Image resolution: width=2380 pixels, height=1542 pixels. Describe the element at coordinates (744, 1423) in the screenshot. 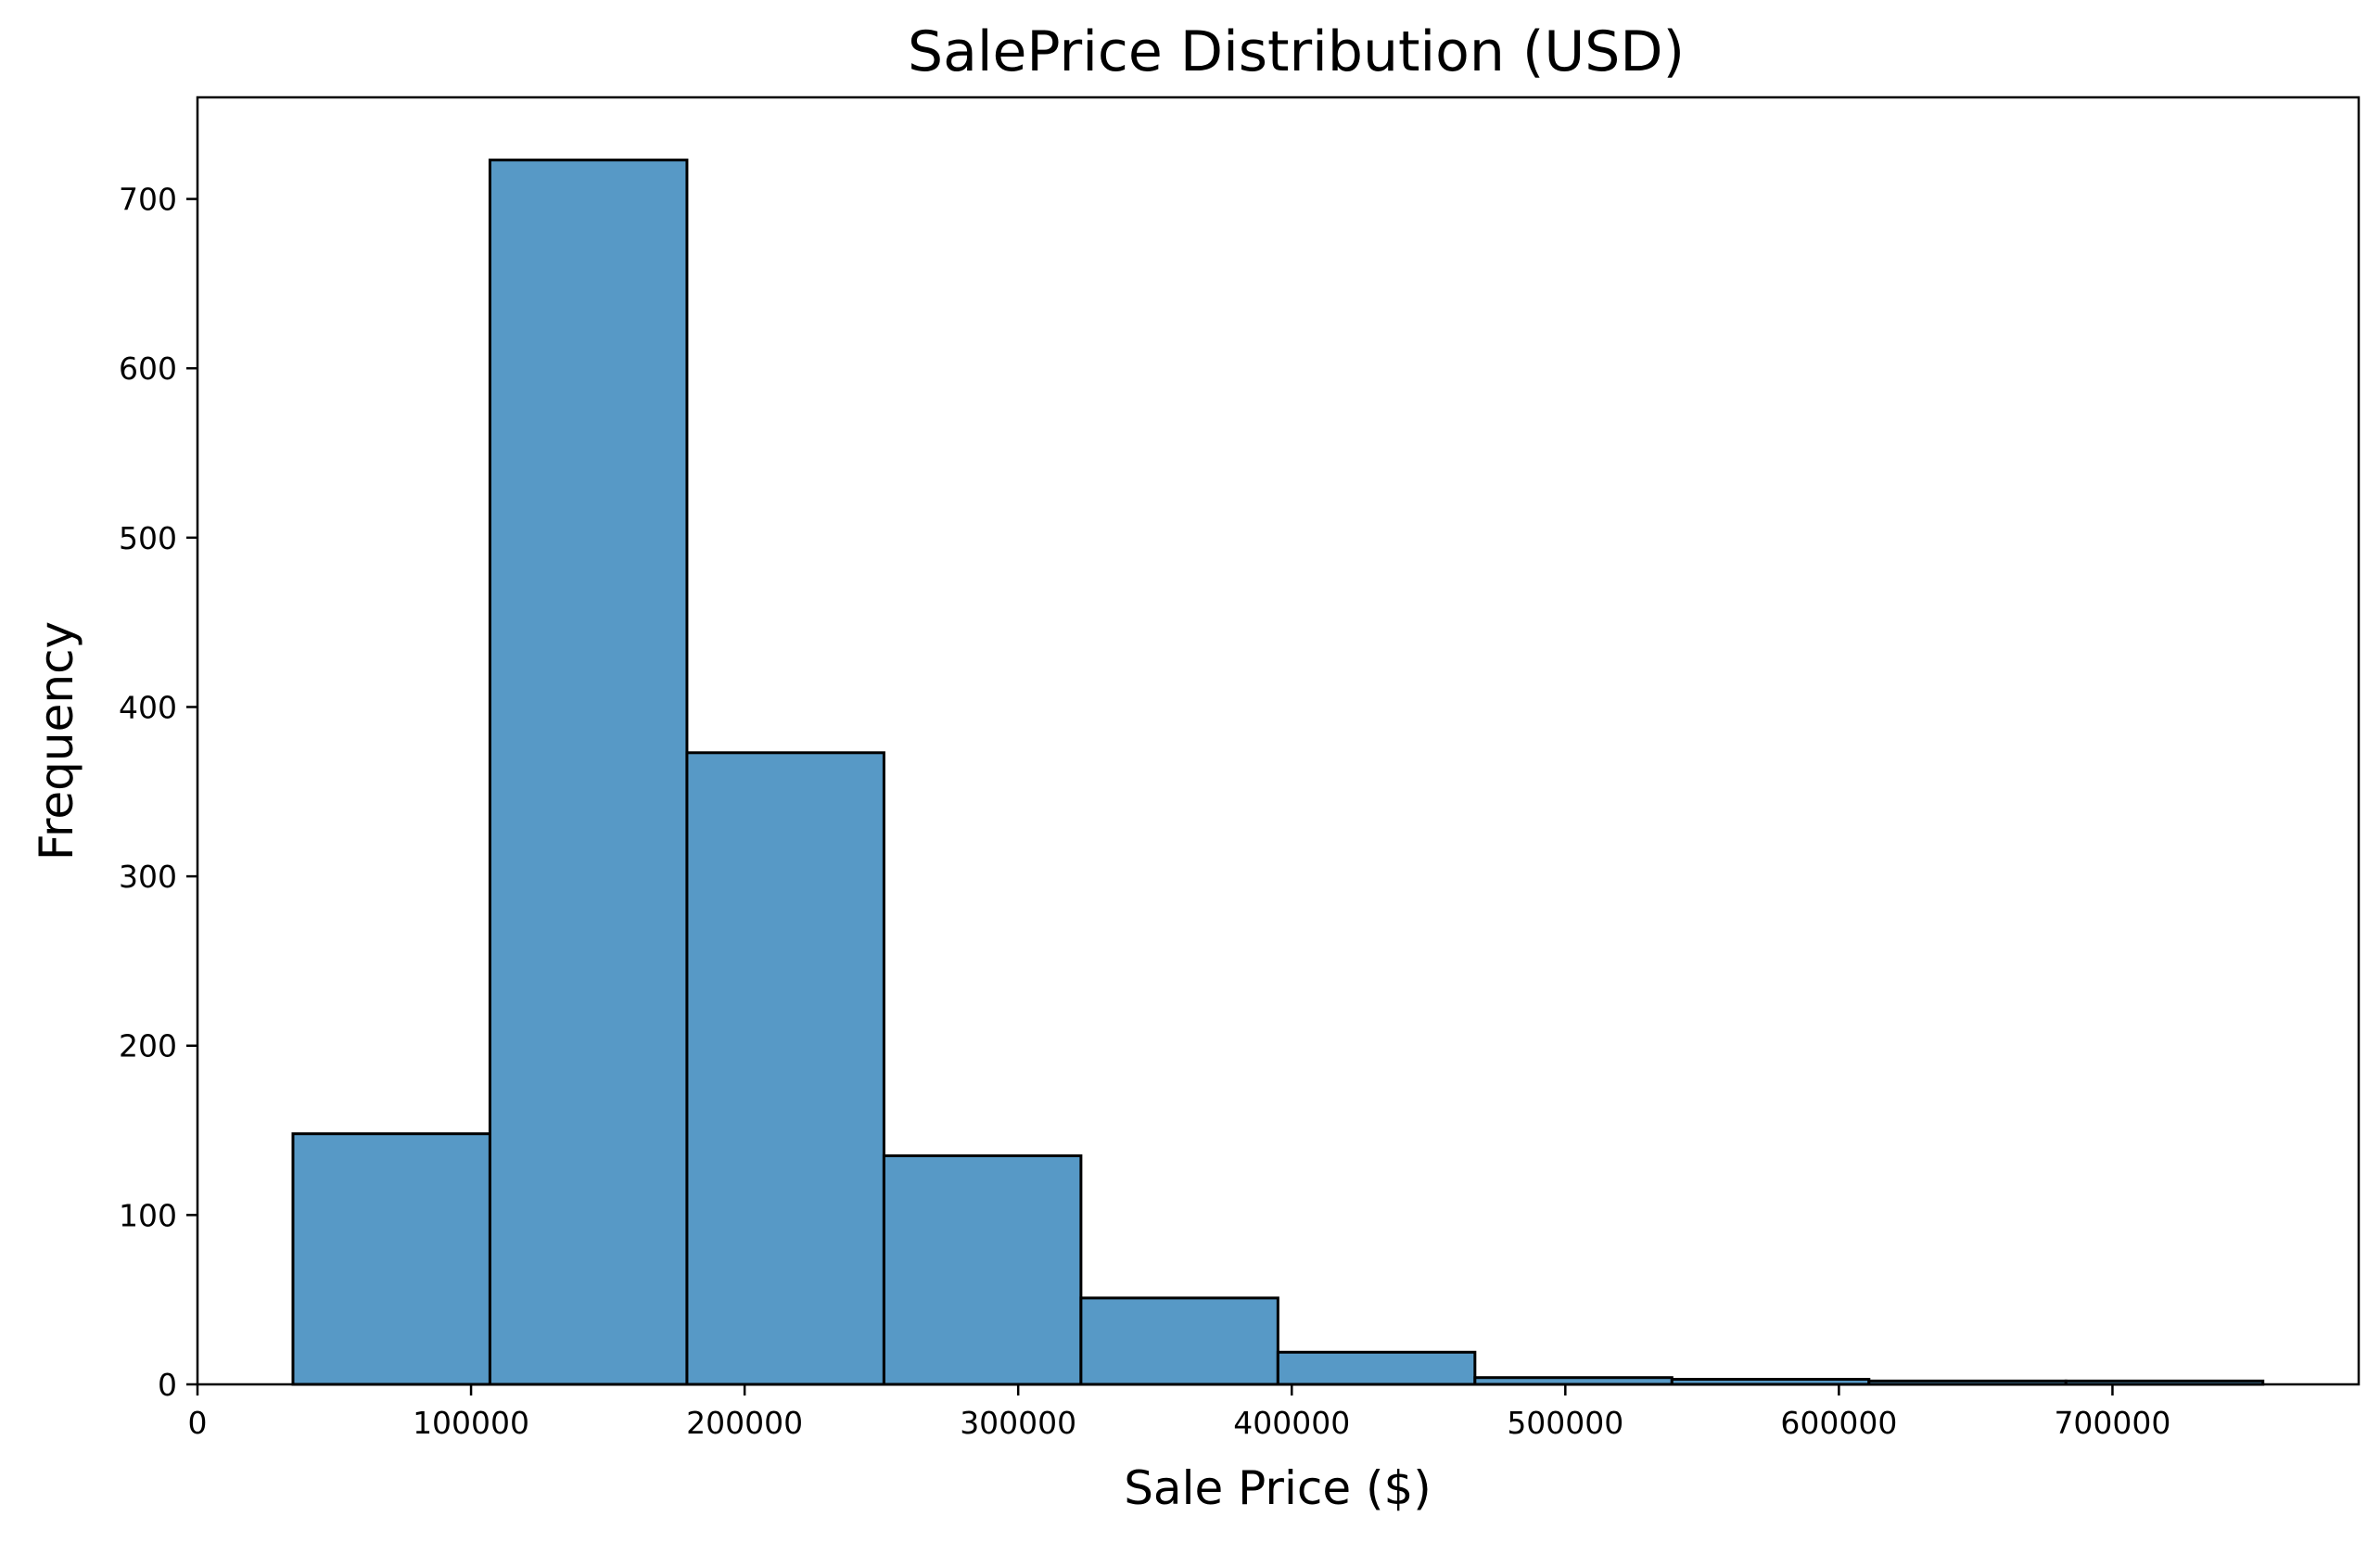

I see `x-tick-label: 200000` at that location.